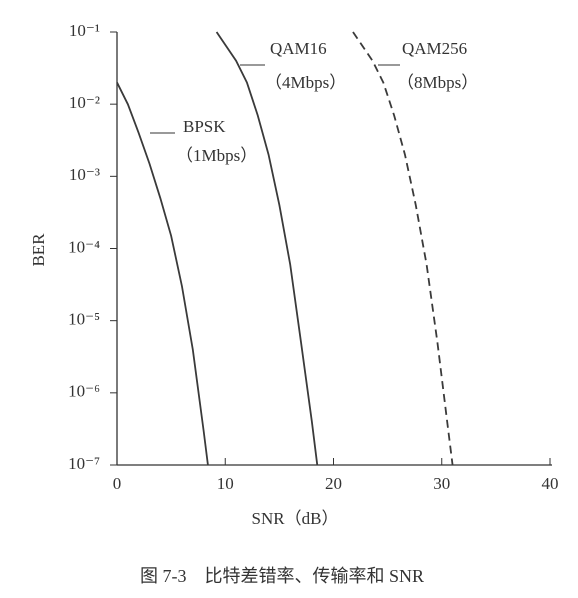 This screenshot has height=598, width=578. What do you see at coordinates (434, 48) in the screenshot?
I see `legend-label: QAM256` at bounding box center [434, 48].